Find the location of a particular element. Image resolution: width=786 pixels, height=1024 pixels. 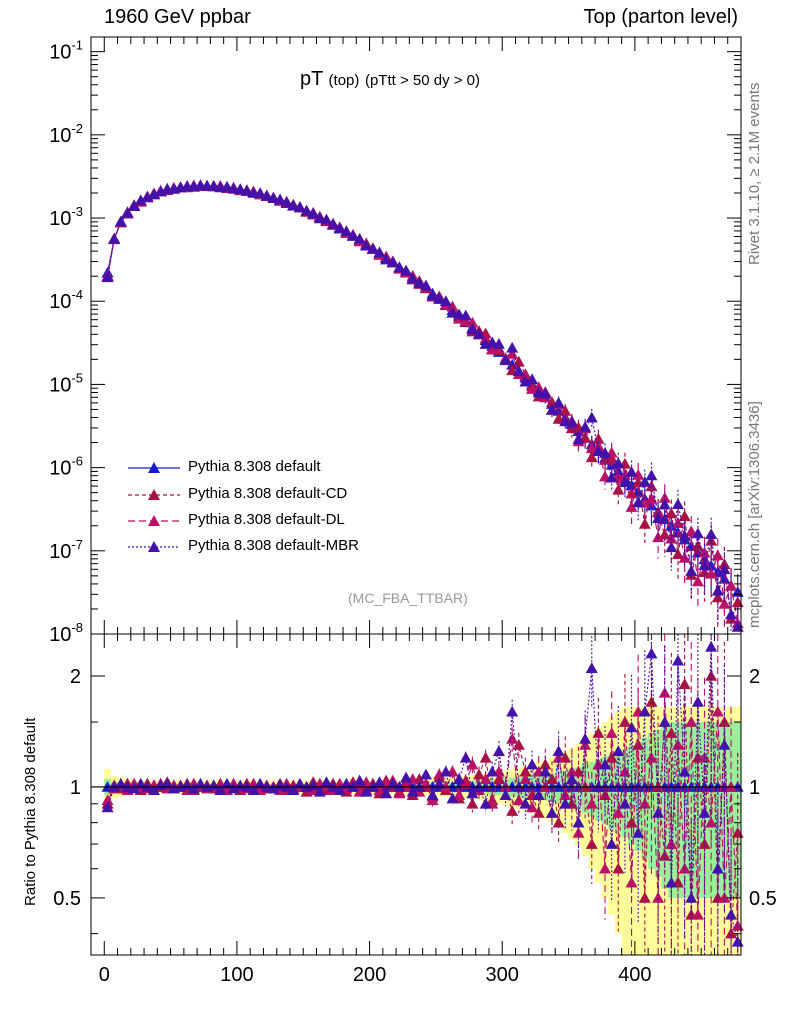

legend-swatch-marker is located at coordinates (154, 546).